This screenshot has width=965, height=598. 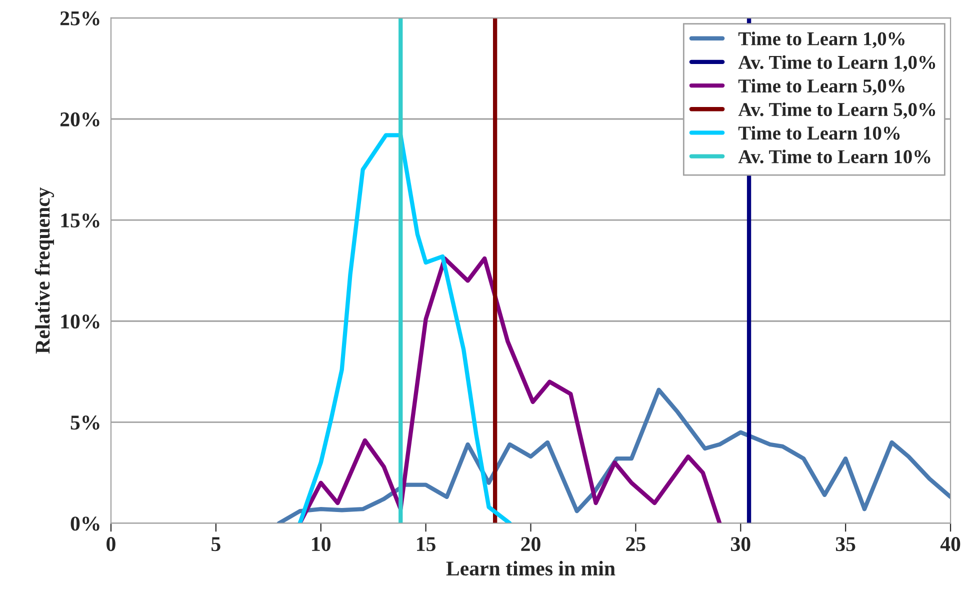 I want to click on legend-label: Av. Time to Learn 5,0%, so click(x=837, y=110).